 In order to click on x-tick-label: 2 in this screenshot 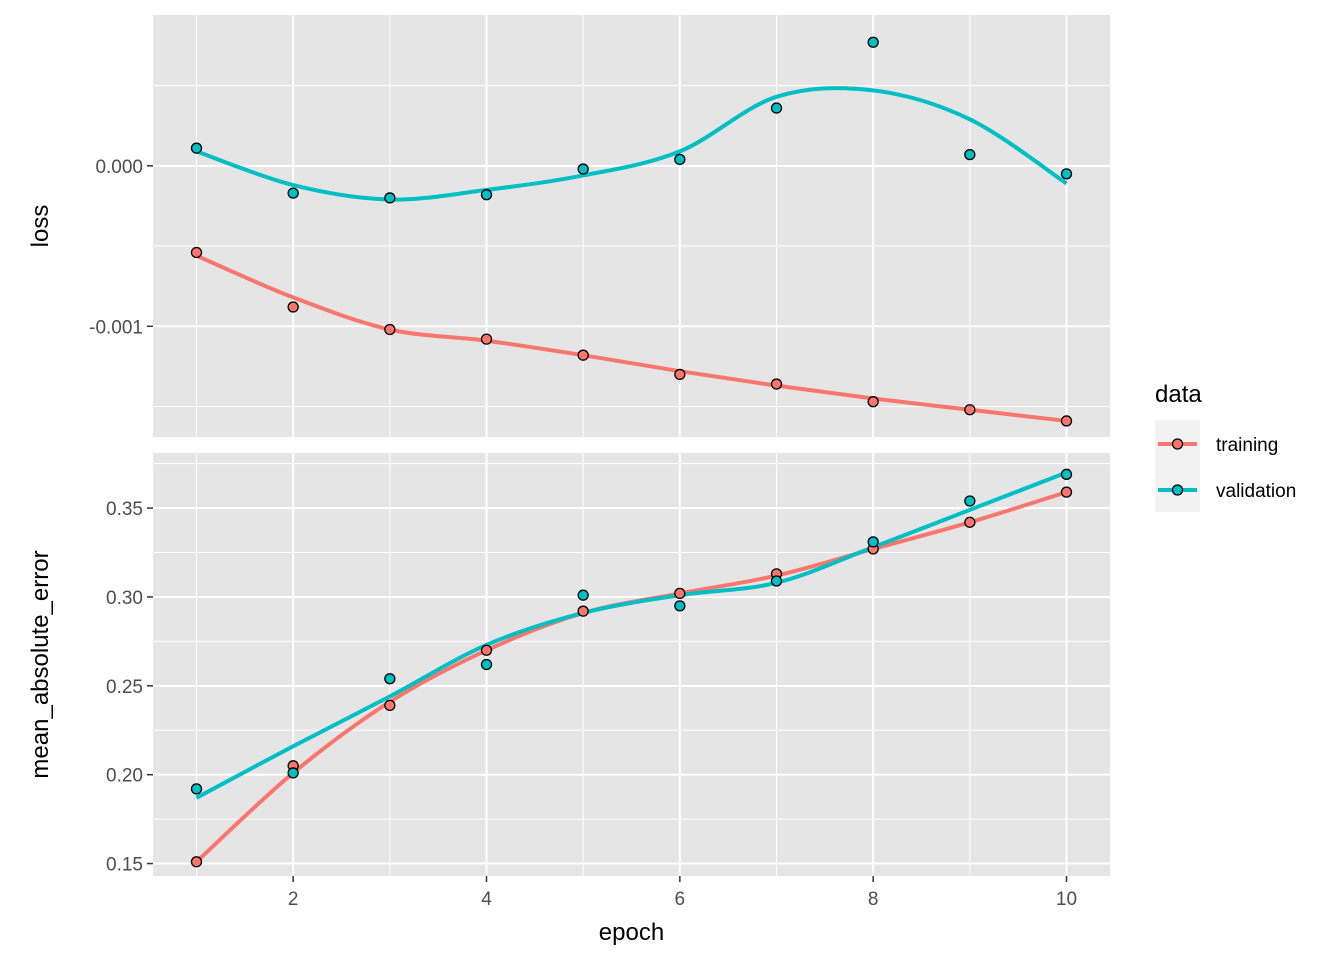, I will do `click(293, 899)`.